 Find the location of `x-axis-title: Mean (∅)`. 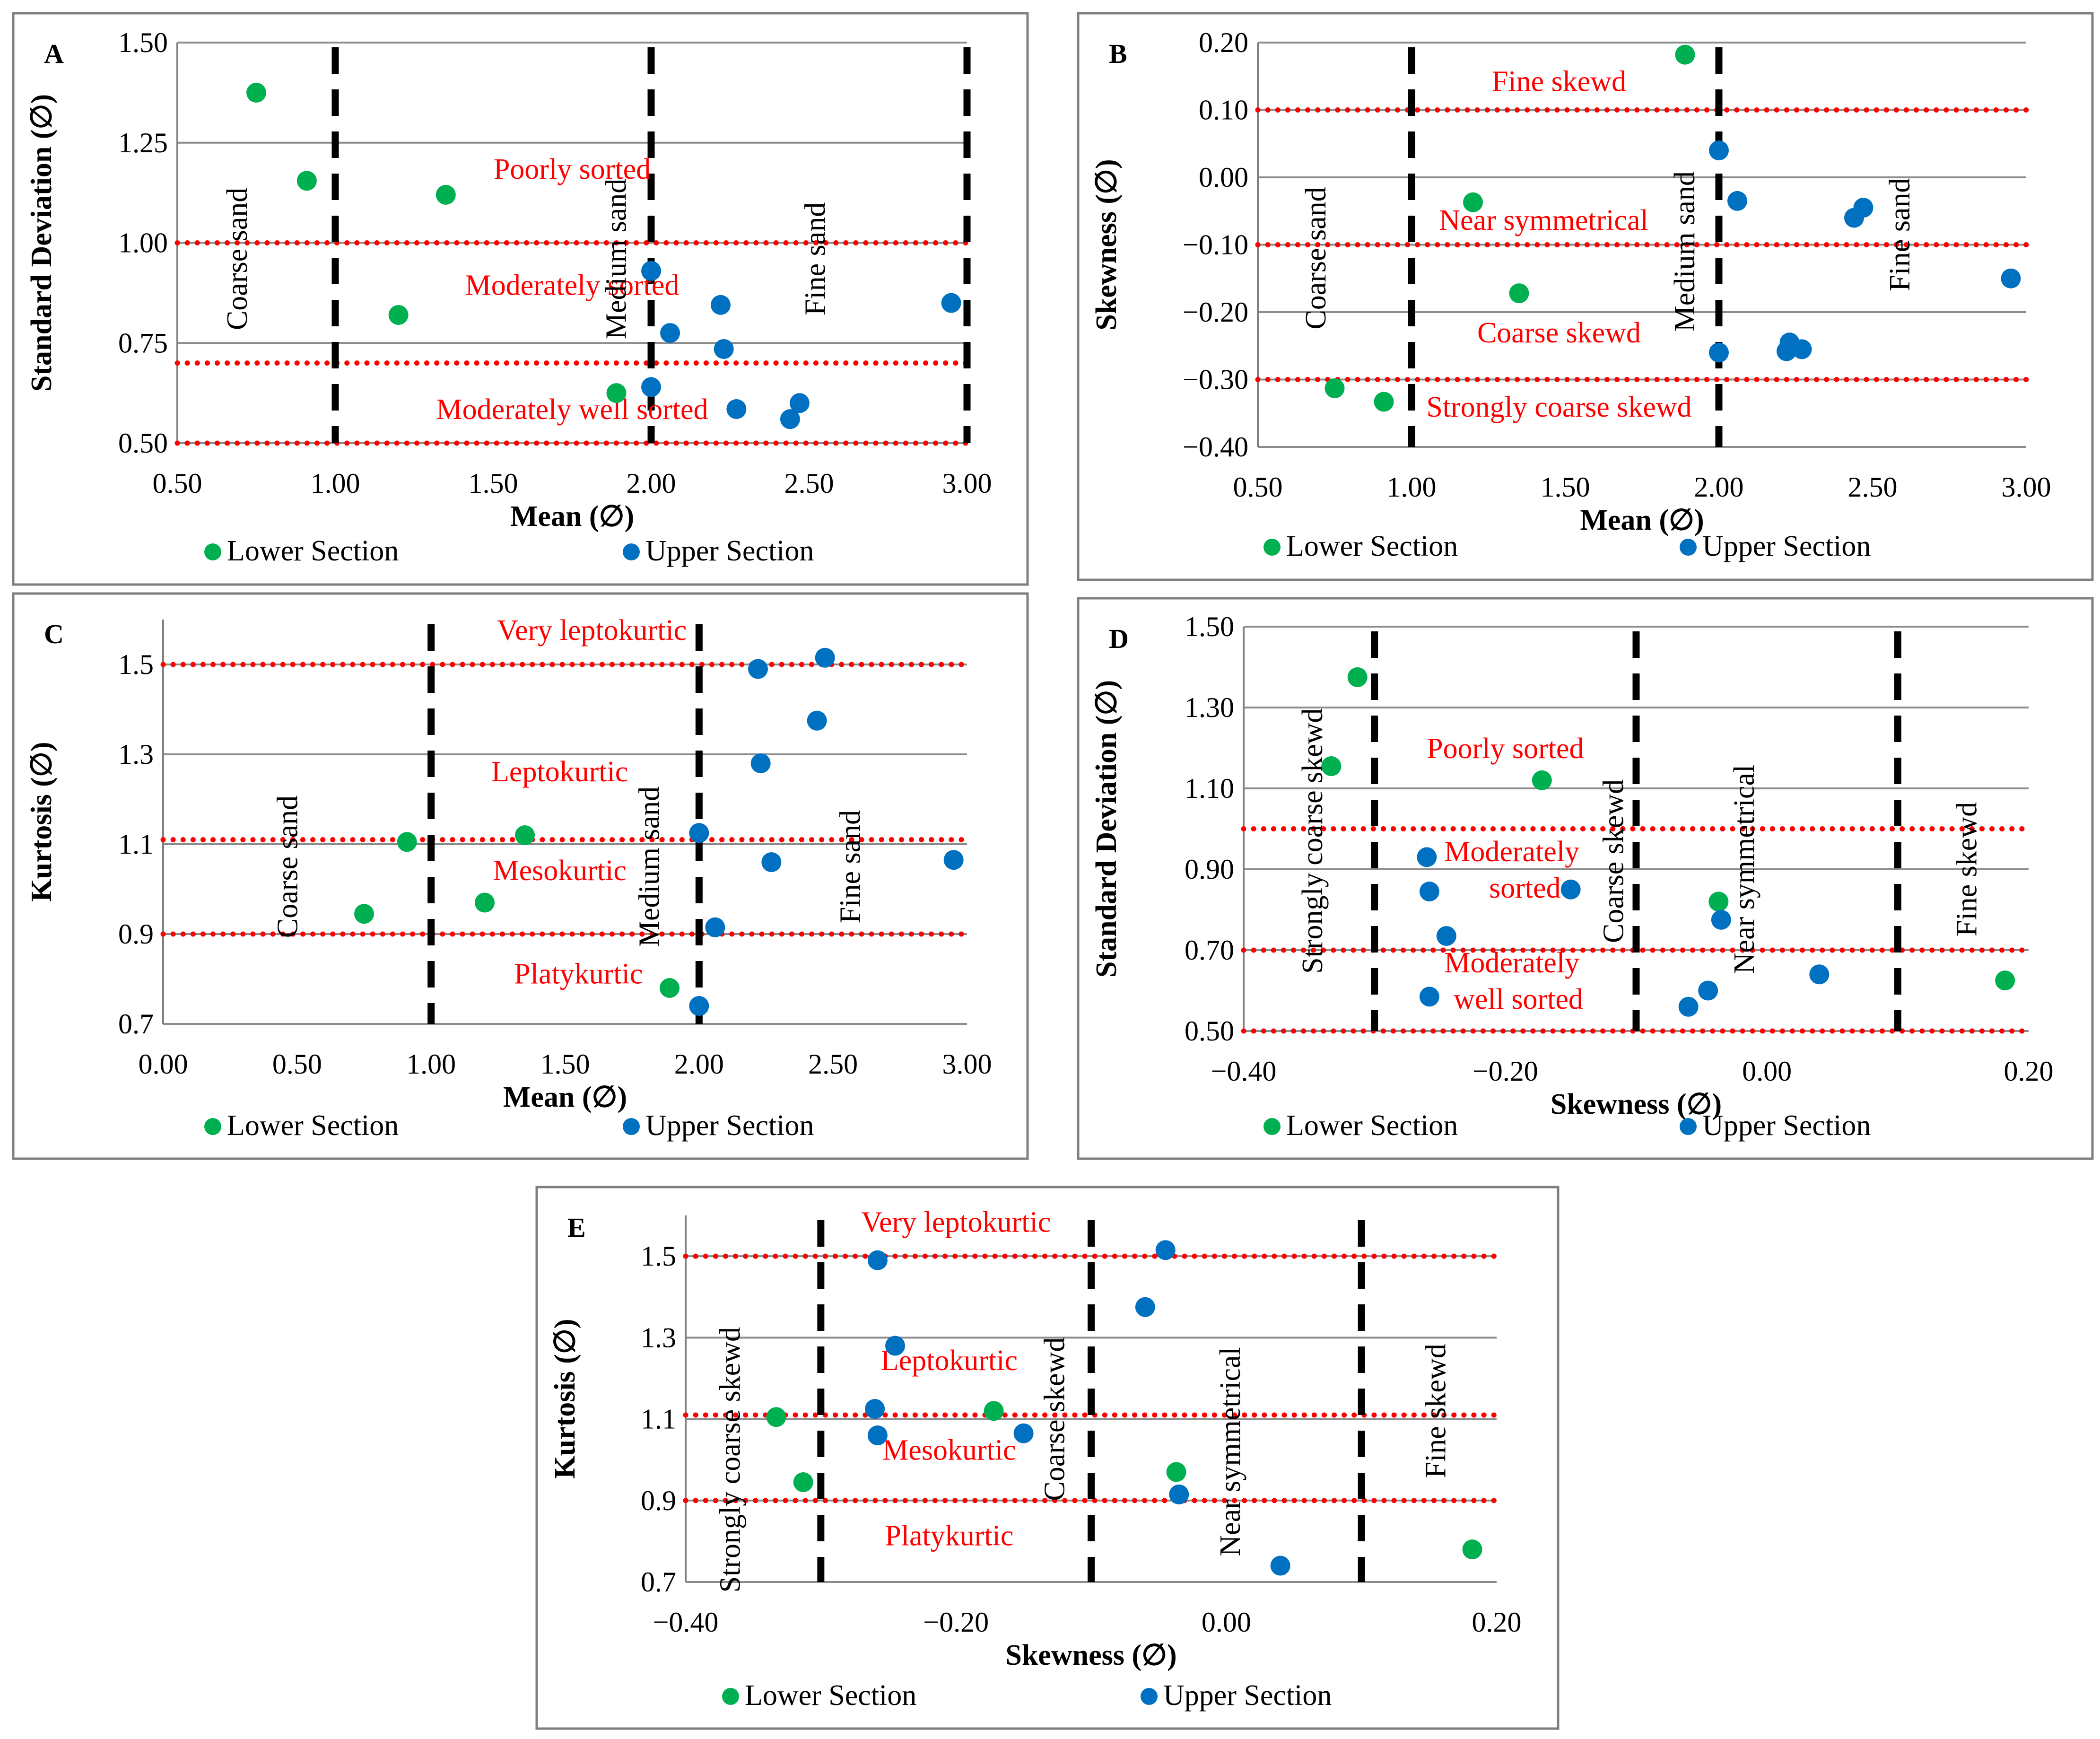

x-axis-title: Mean (∅) is located at coordinates (1642, 520).